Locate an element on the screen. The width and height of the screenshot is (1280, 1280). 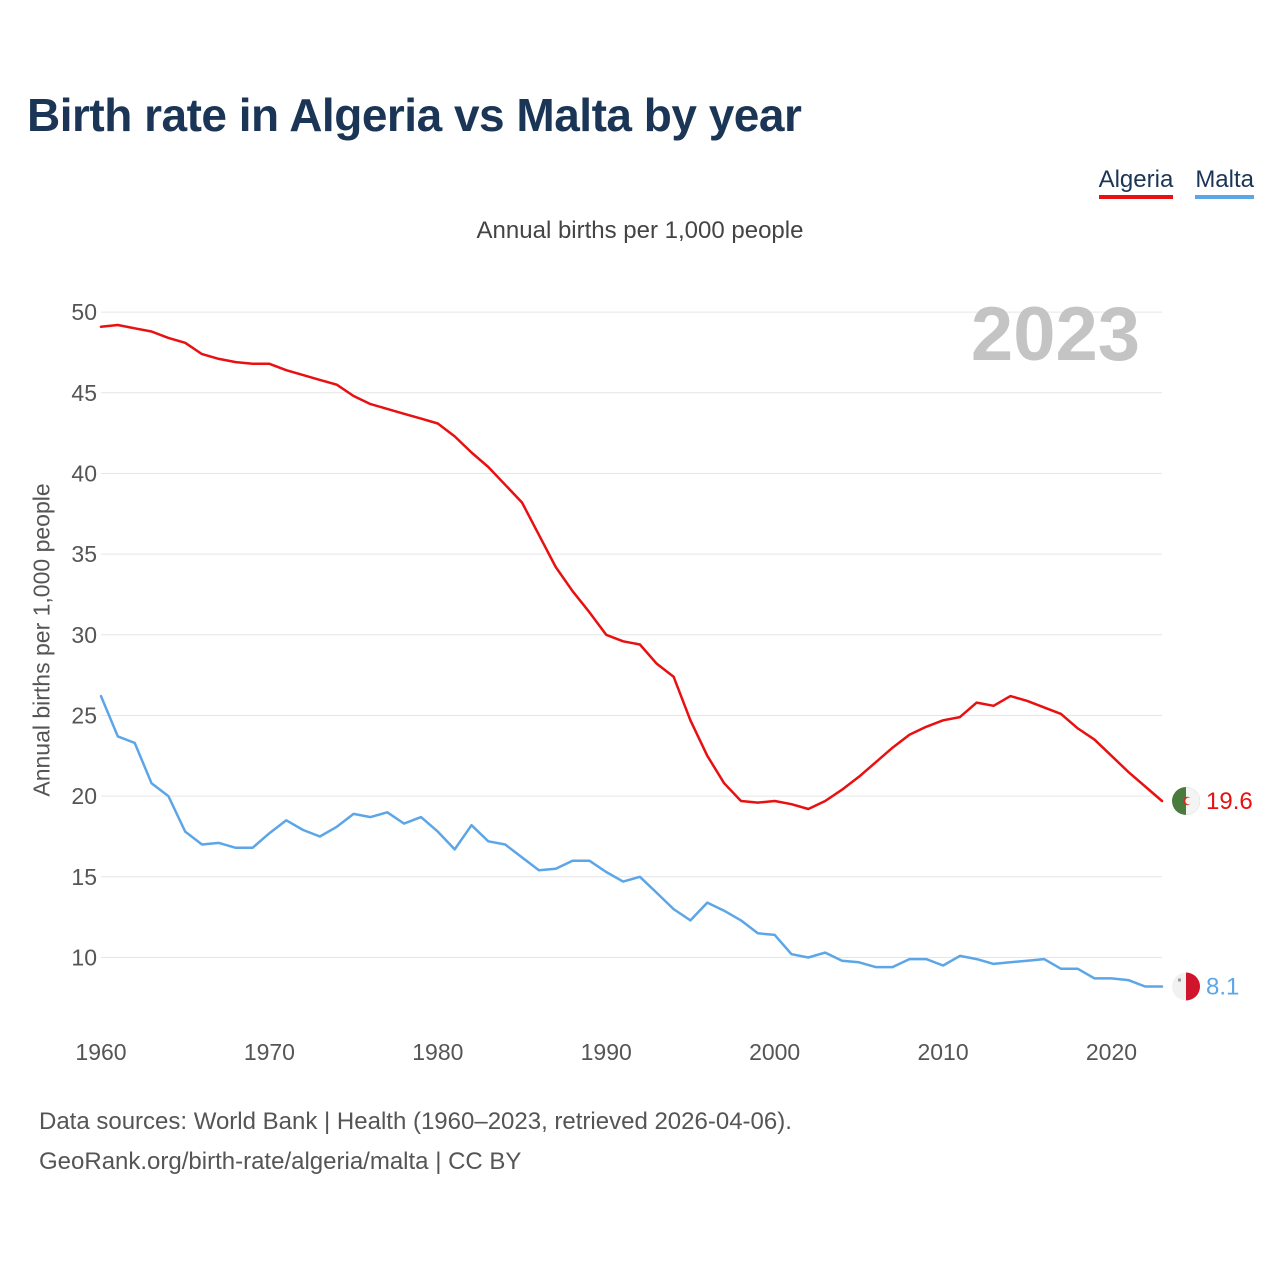
legend-item-algeria: Algeria is located at coordinates (1136, 182).